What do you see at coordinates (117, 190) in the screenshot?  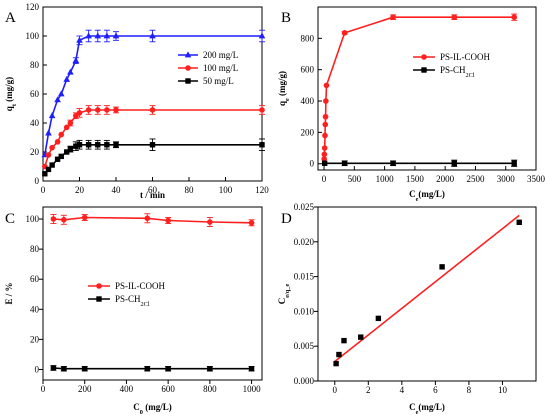 I see `x-tick-label: 40` at bounding box center [117, 190].